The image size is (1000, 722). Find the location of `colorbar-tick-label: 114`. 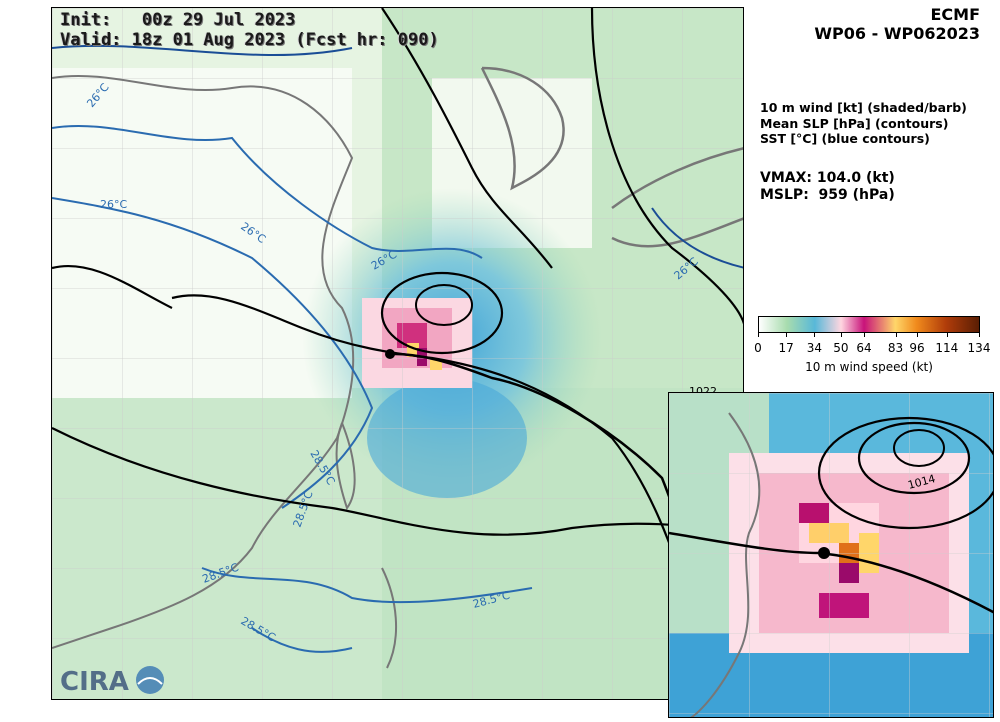

colorbar-tick-label: 114 is located at coordinates (947, 348).